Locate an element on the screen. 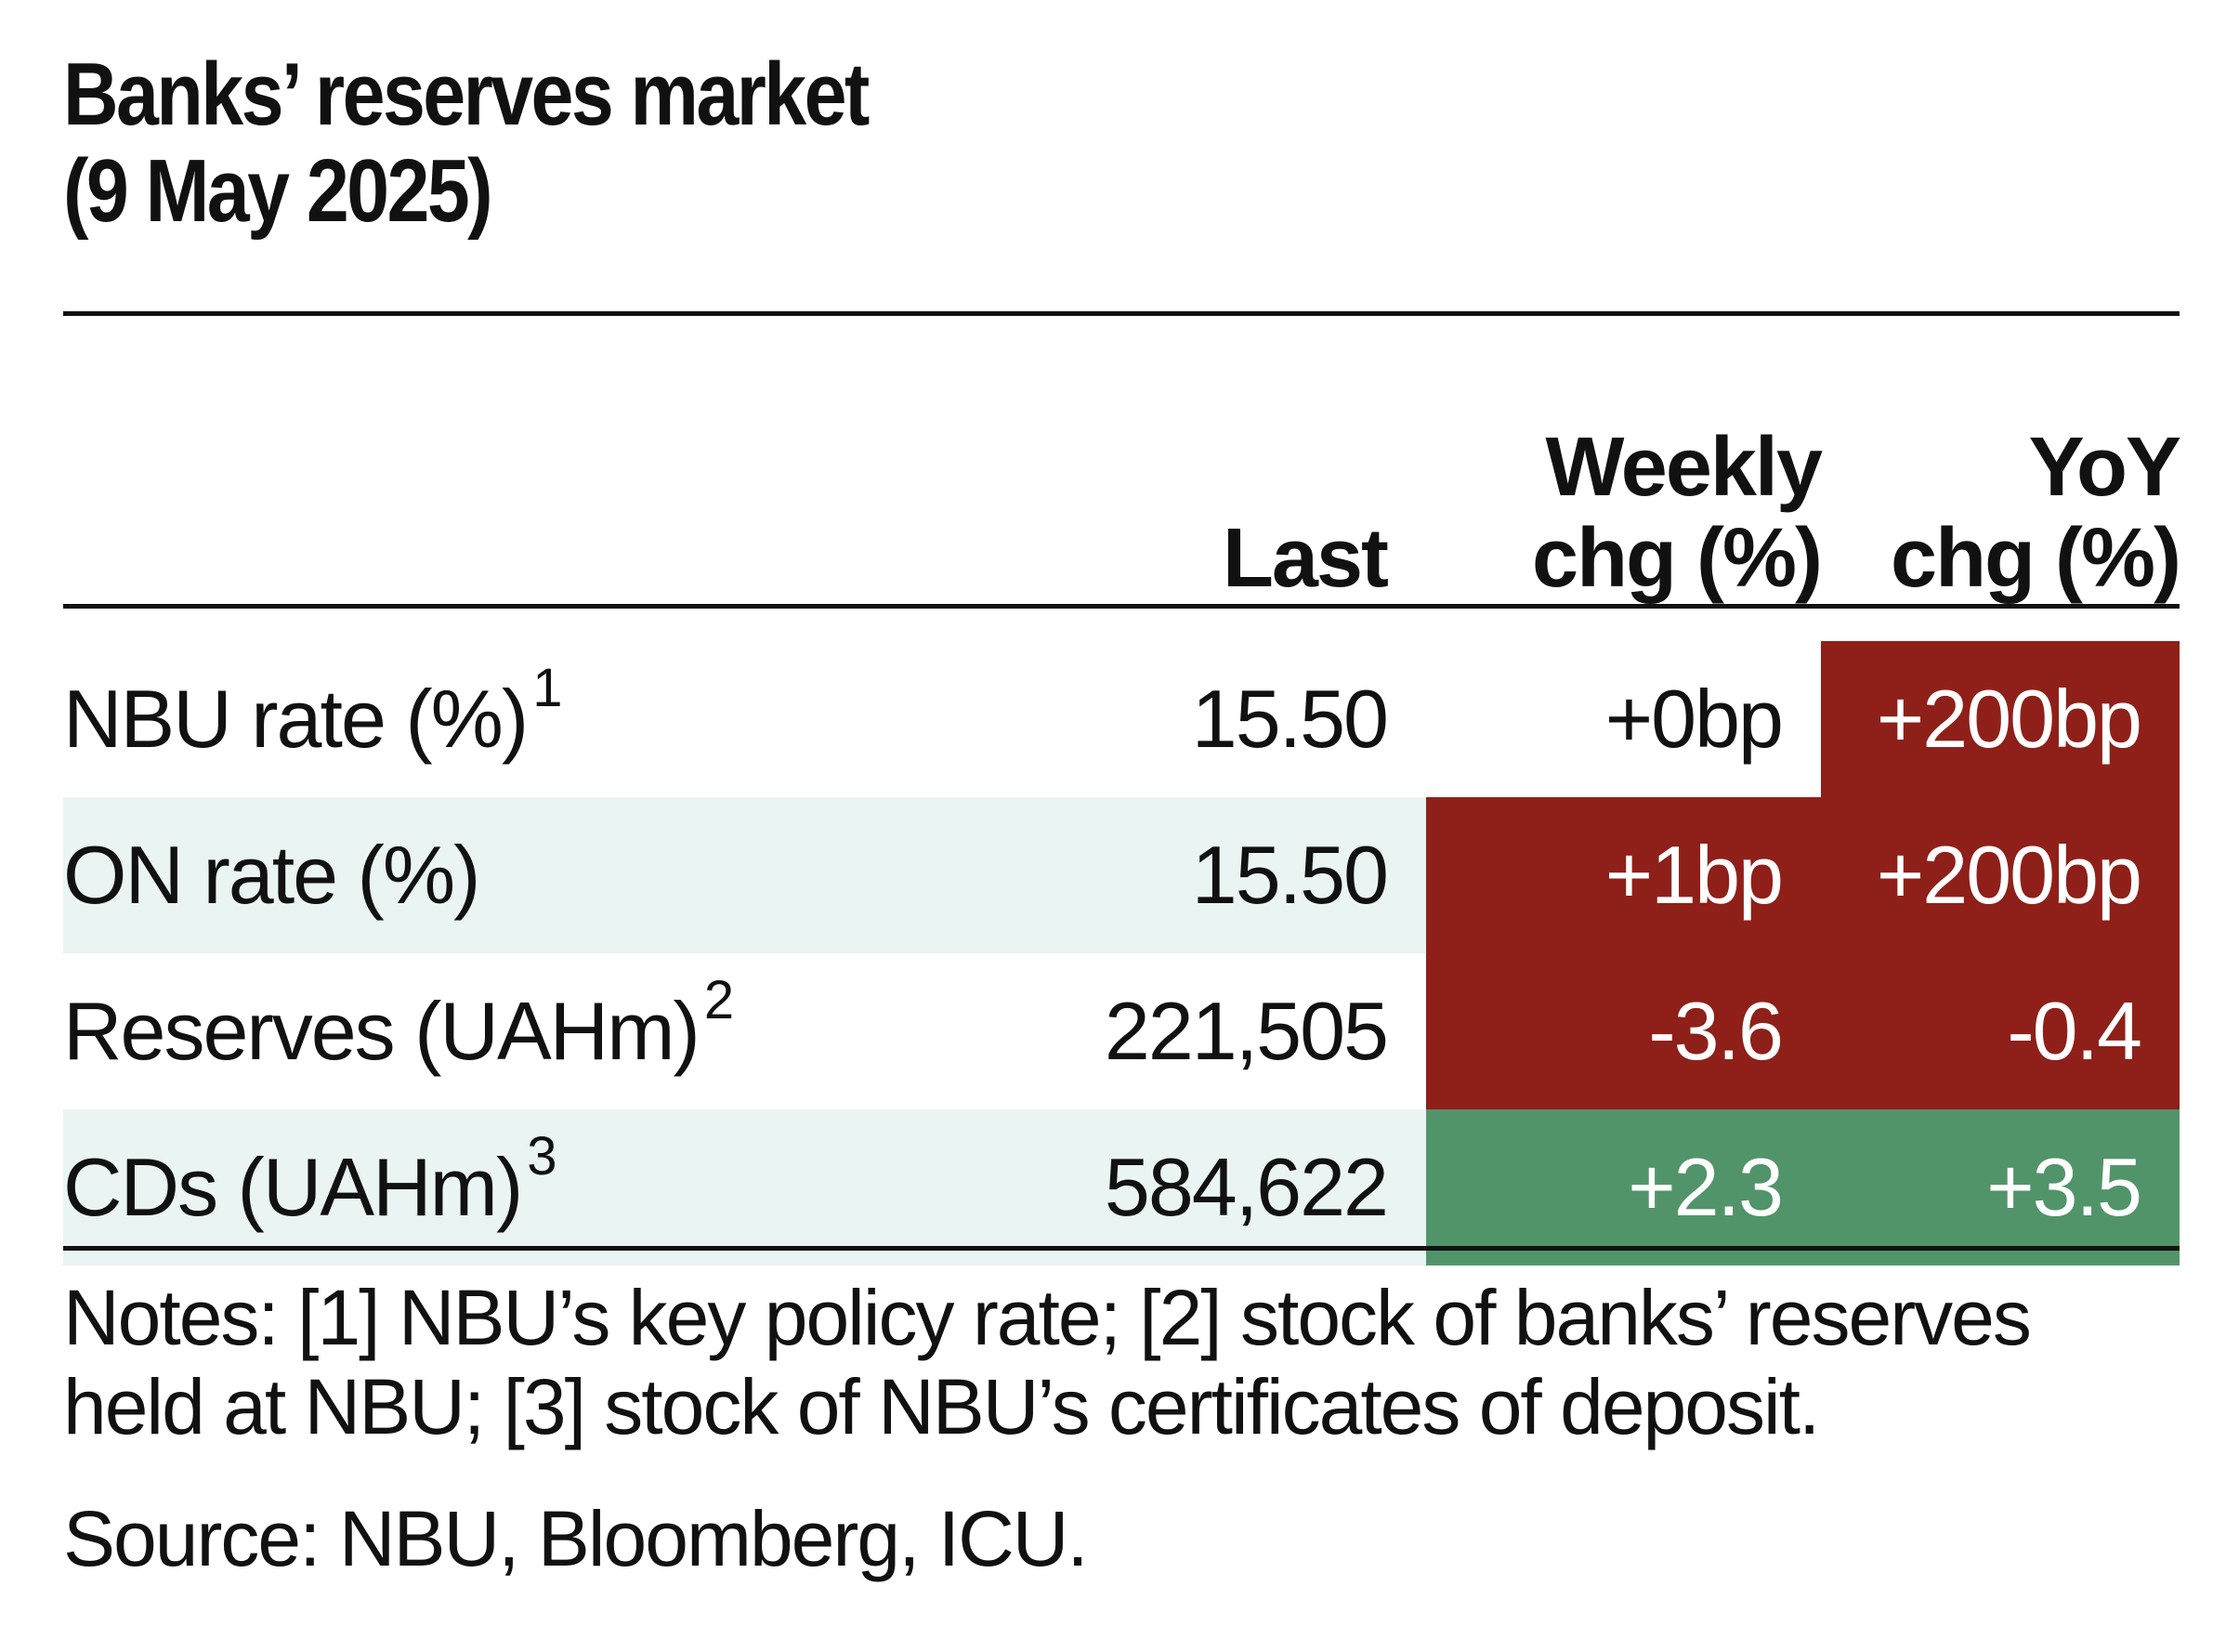  last-value: 584,622 is located at coordinates (1227, 1187).